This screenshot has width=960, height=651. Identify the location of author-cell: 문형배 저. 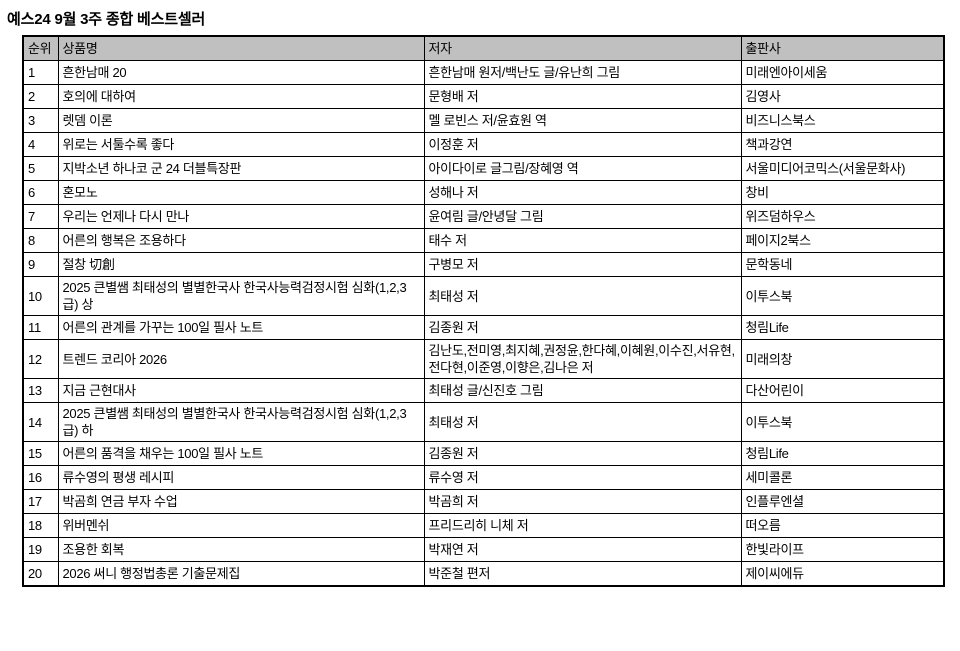
(582, 96).